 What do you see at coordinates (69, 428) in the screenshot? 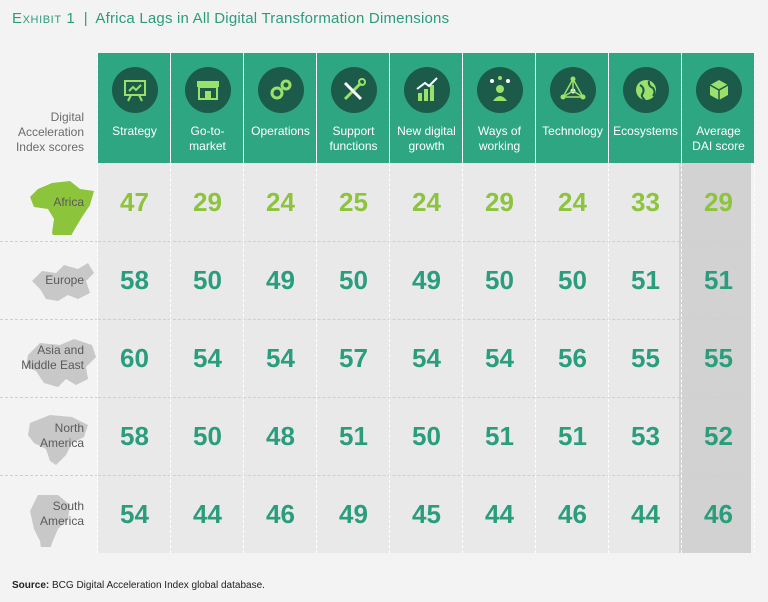
I see `region-label-line: North` at bounding box center [69, 428].